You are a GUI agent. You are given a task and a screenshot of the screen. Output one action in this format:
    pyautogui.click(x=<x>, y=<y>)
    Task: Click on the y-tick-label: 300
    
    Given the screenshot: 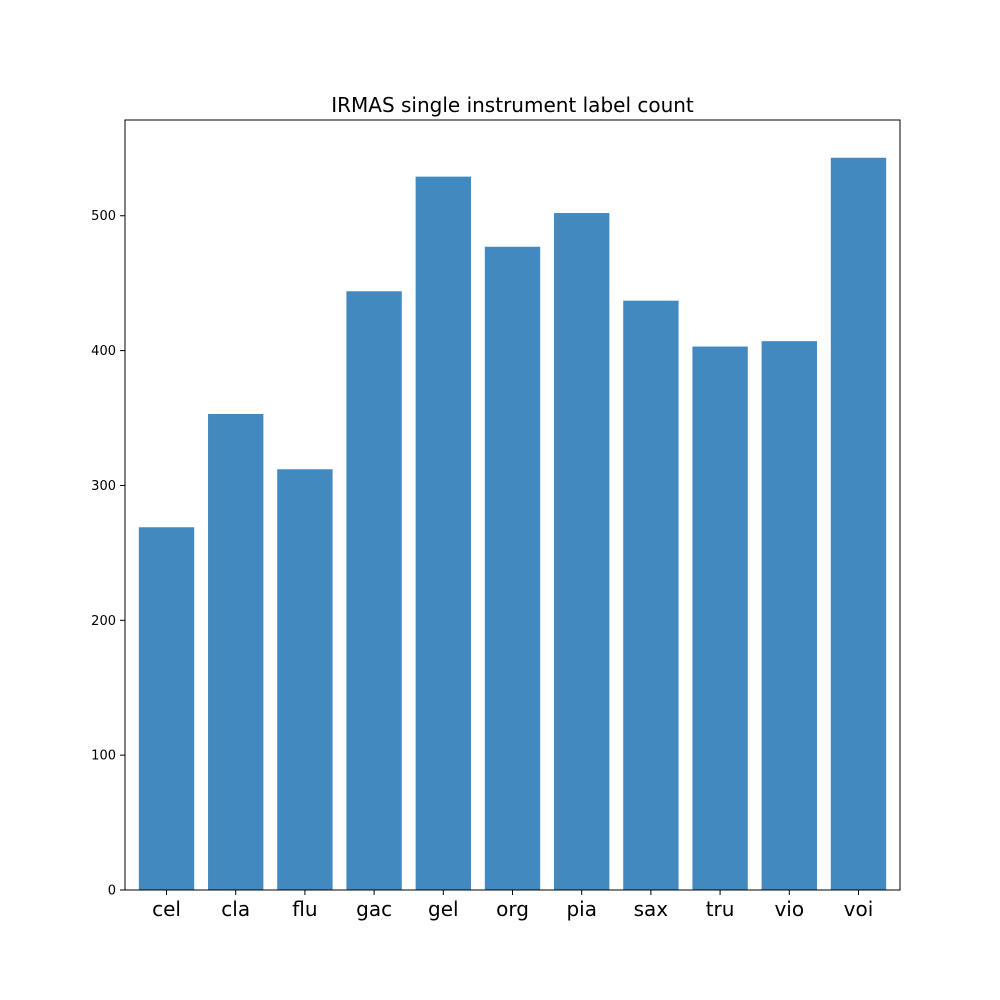 What is the action you would take?
    pyautogui.click(x=103, y=486)
    